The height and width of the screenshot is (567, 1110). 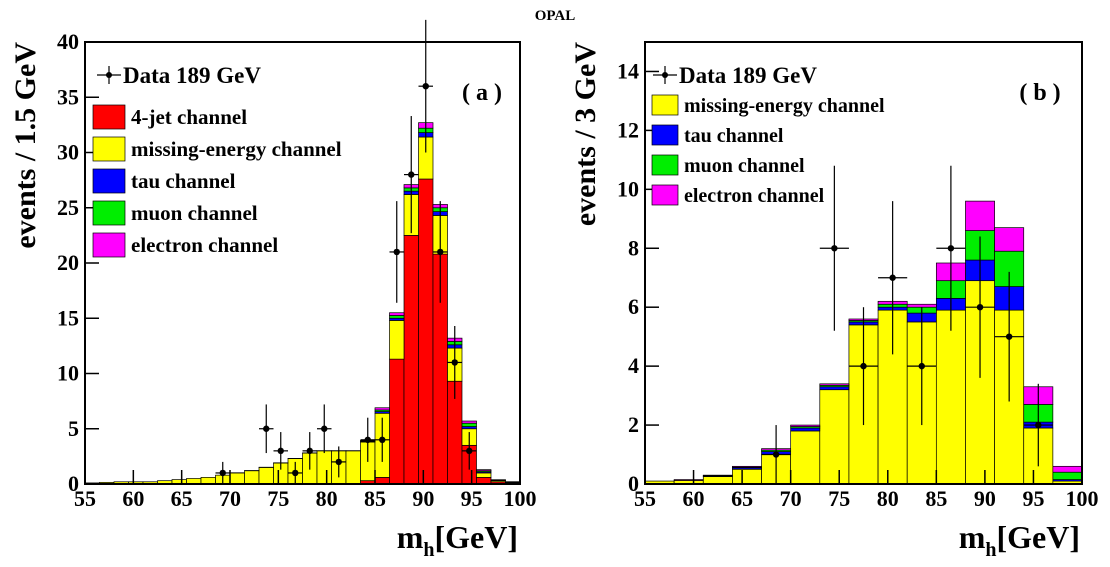 I want to click on x-tick-label: 65, so click(x=742, y=498).